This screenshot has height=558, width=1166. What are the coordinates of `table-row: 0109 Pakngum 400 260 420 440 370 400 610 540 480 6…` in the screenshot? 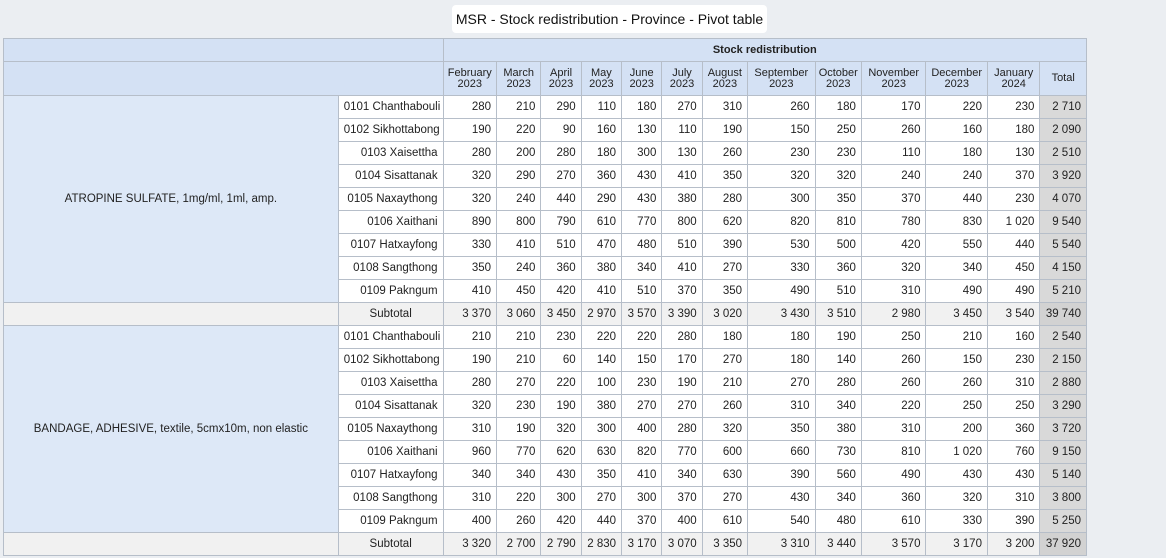 It's located at (545, 521).